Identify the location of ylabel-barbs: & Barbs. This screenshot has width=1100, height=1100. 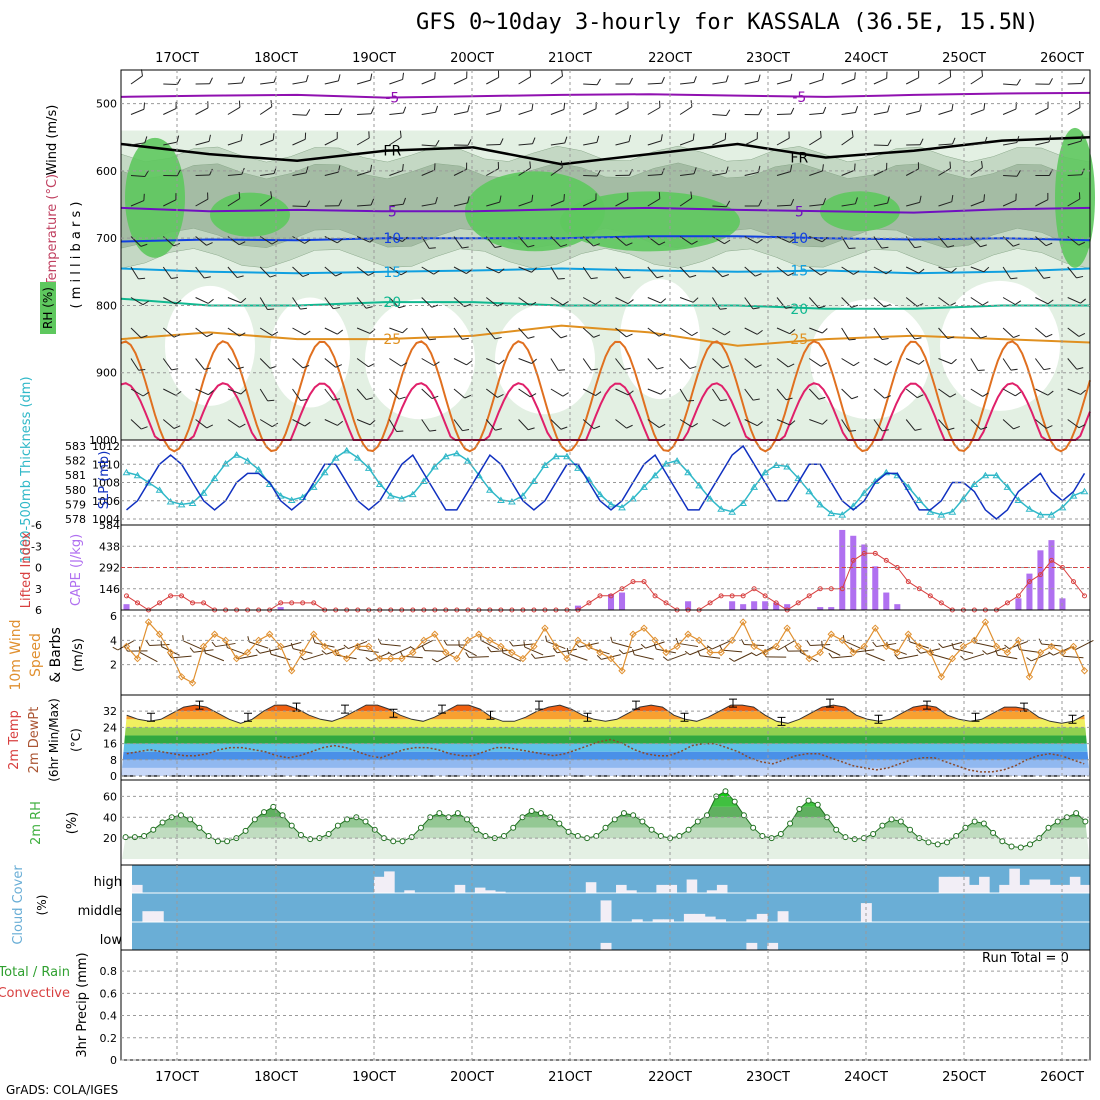
(56, 655).